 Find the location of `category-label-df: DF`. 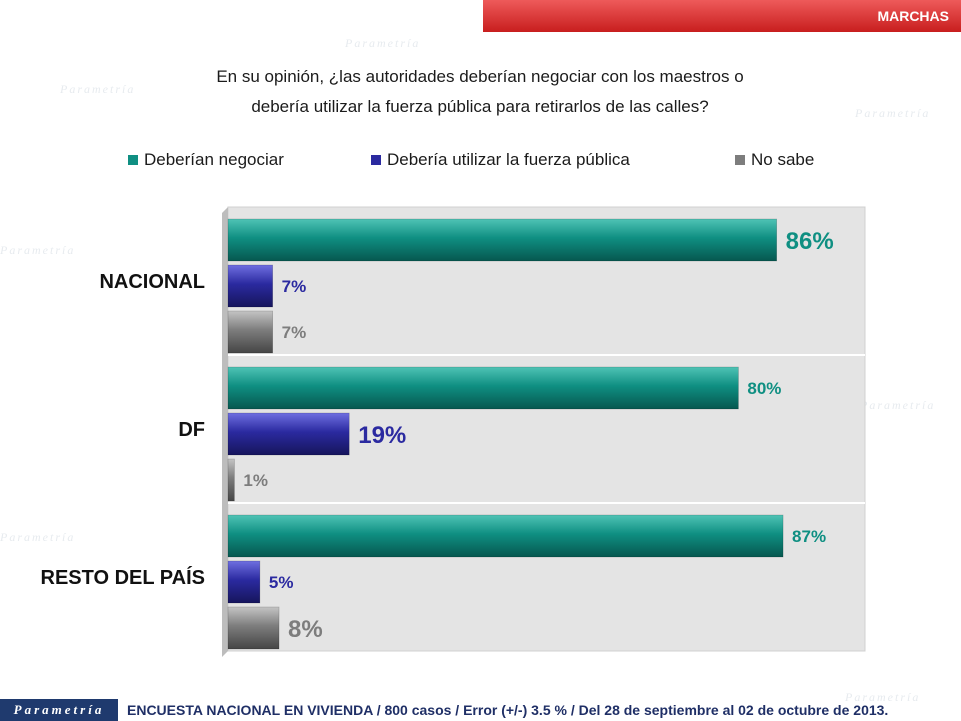

category-label-df: DF is located at coordinates (191, 430).